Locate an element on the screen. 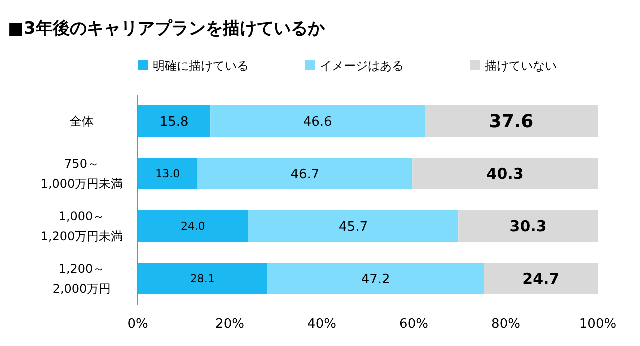 The image size is (640, 346). data-label: 24.0 is located at coordinates (193, 227).